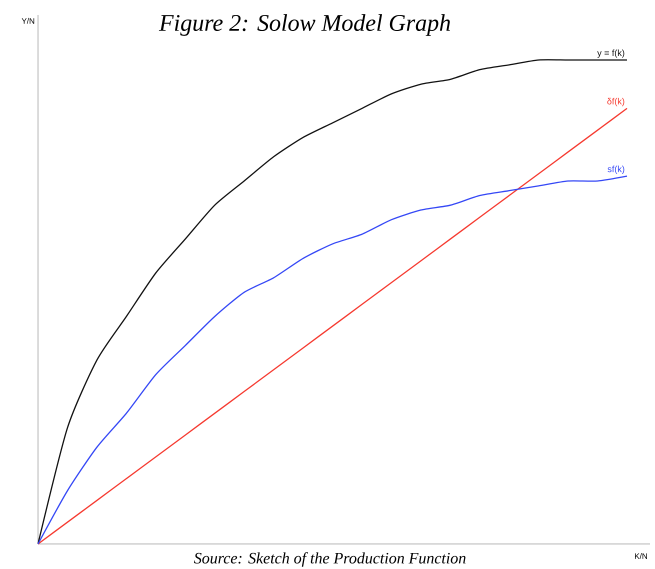 The height and width of the screenshot is (569, 655). What do you see at coordinates (610, 53) in the screenshot?
I see `series-label: y = f(k)` at bounding box center [610, 53].